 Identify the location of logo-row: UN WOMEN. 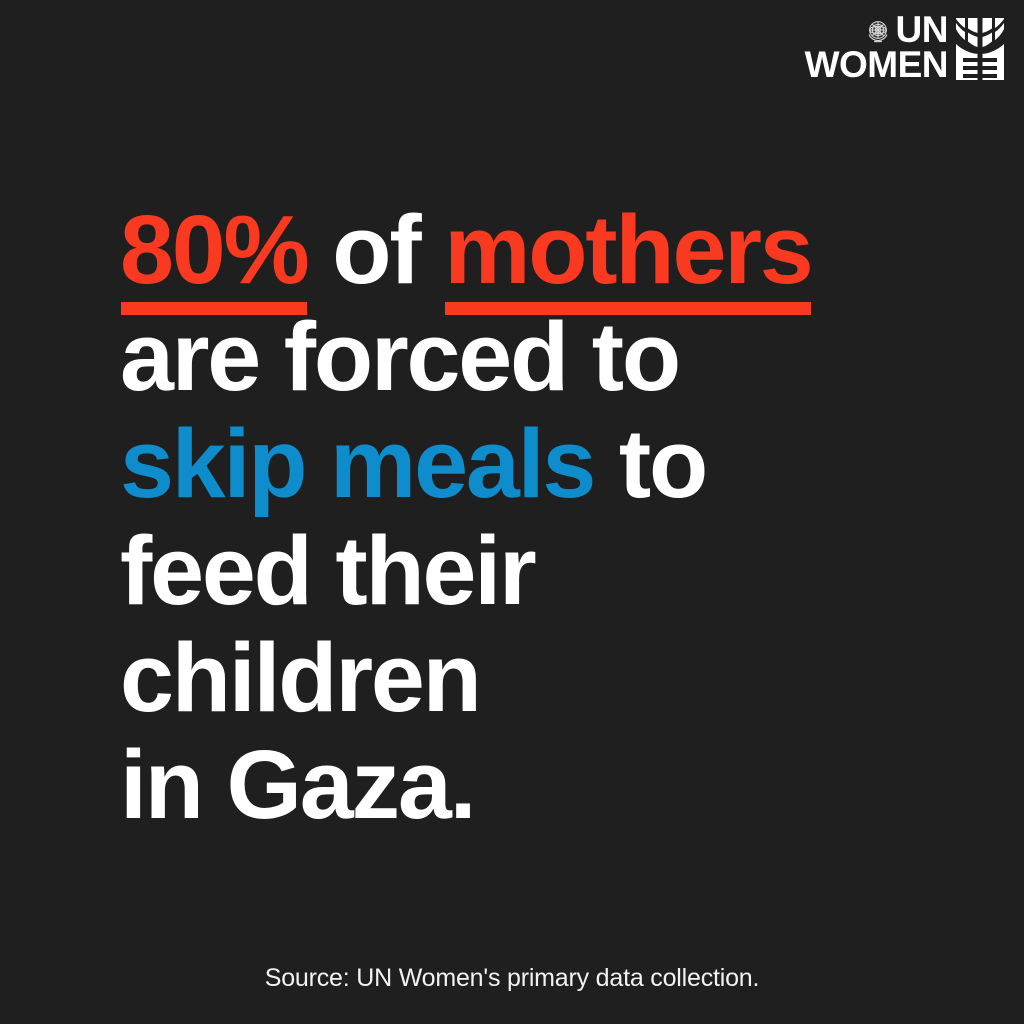
(906, 47).